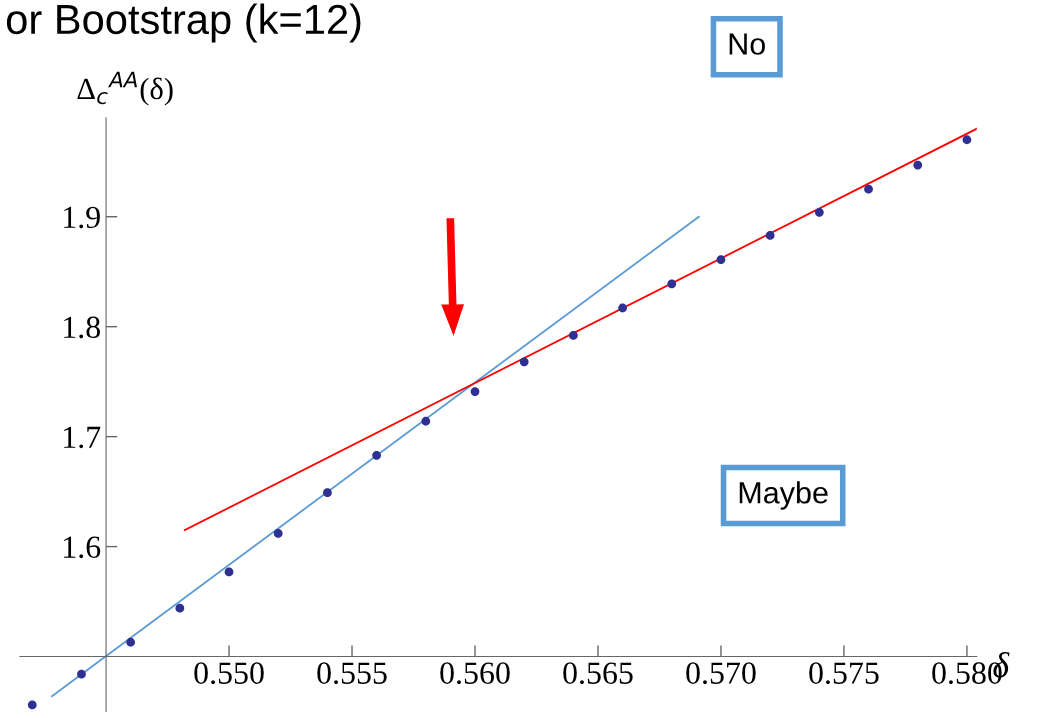 Image resolution: width=1040 pixels, height=718 pixels. I want to click on x-tick-label: 0.565, so click(598, 673).